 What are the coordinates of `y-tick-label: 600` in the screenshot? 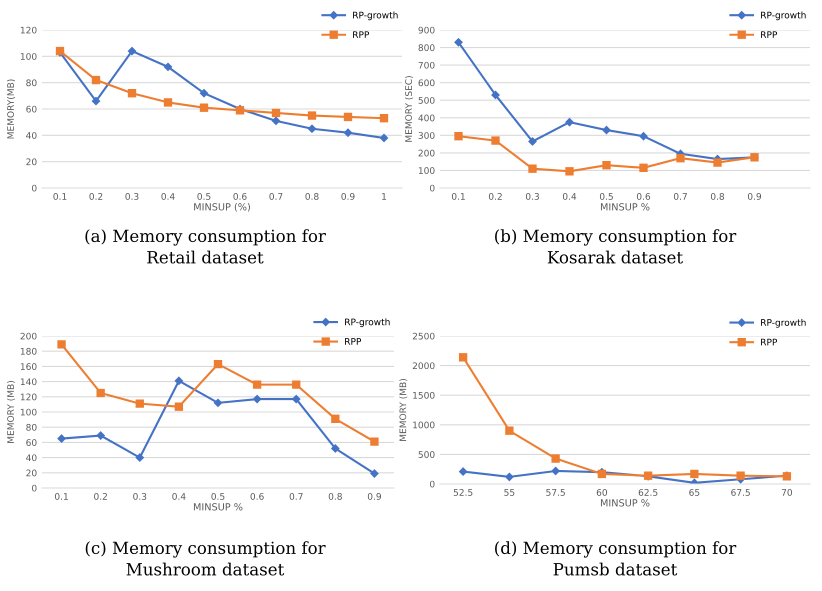 It's located at (426, 82).